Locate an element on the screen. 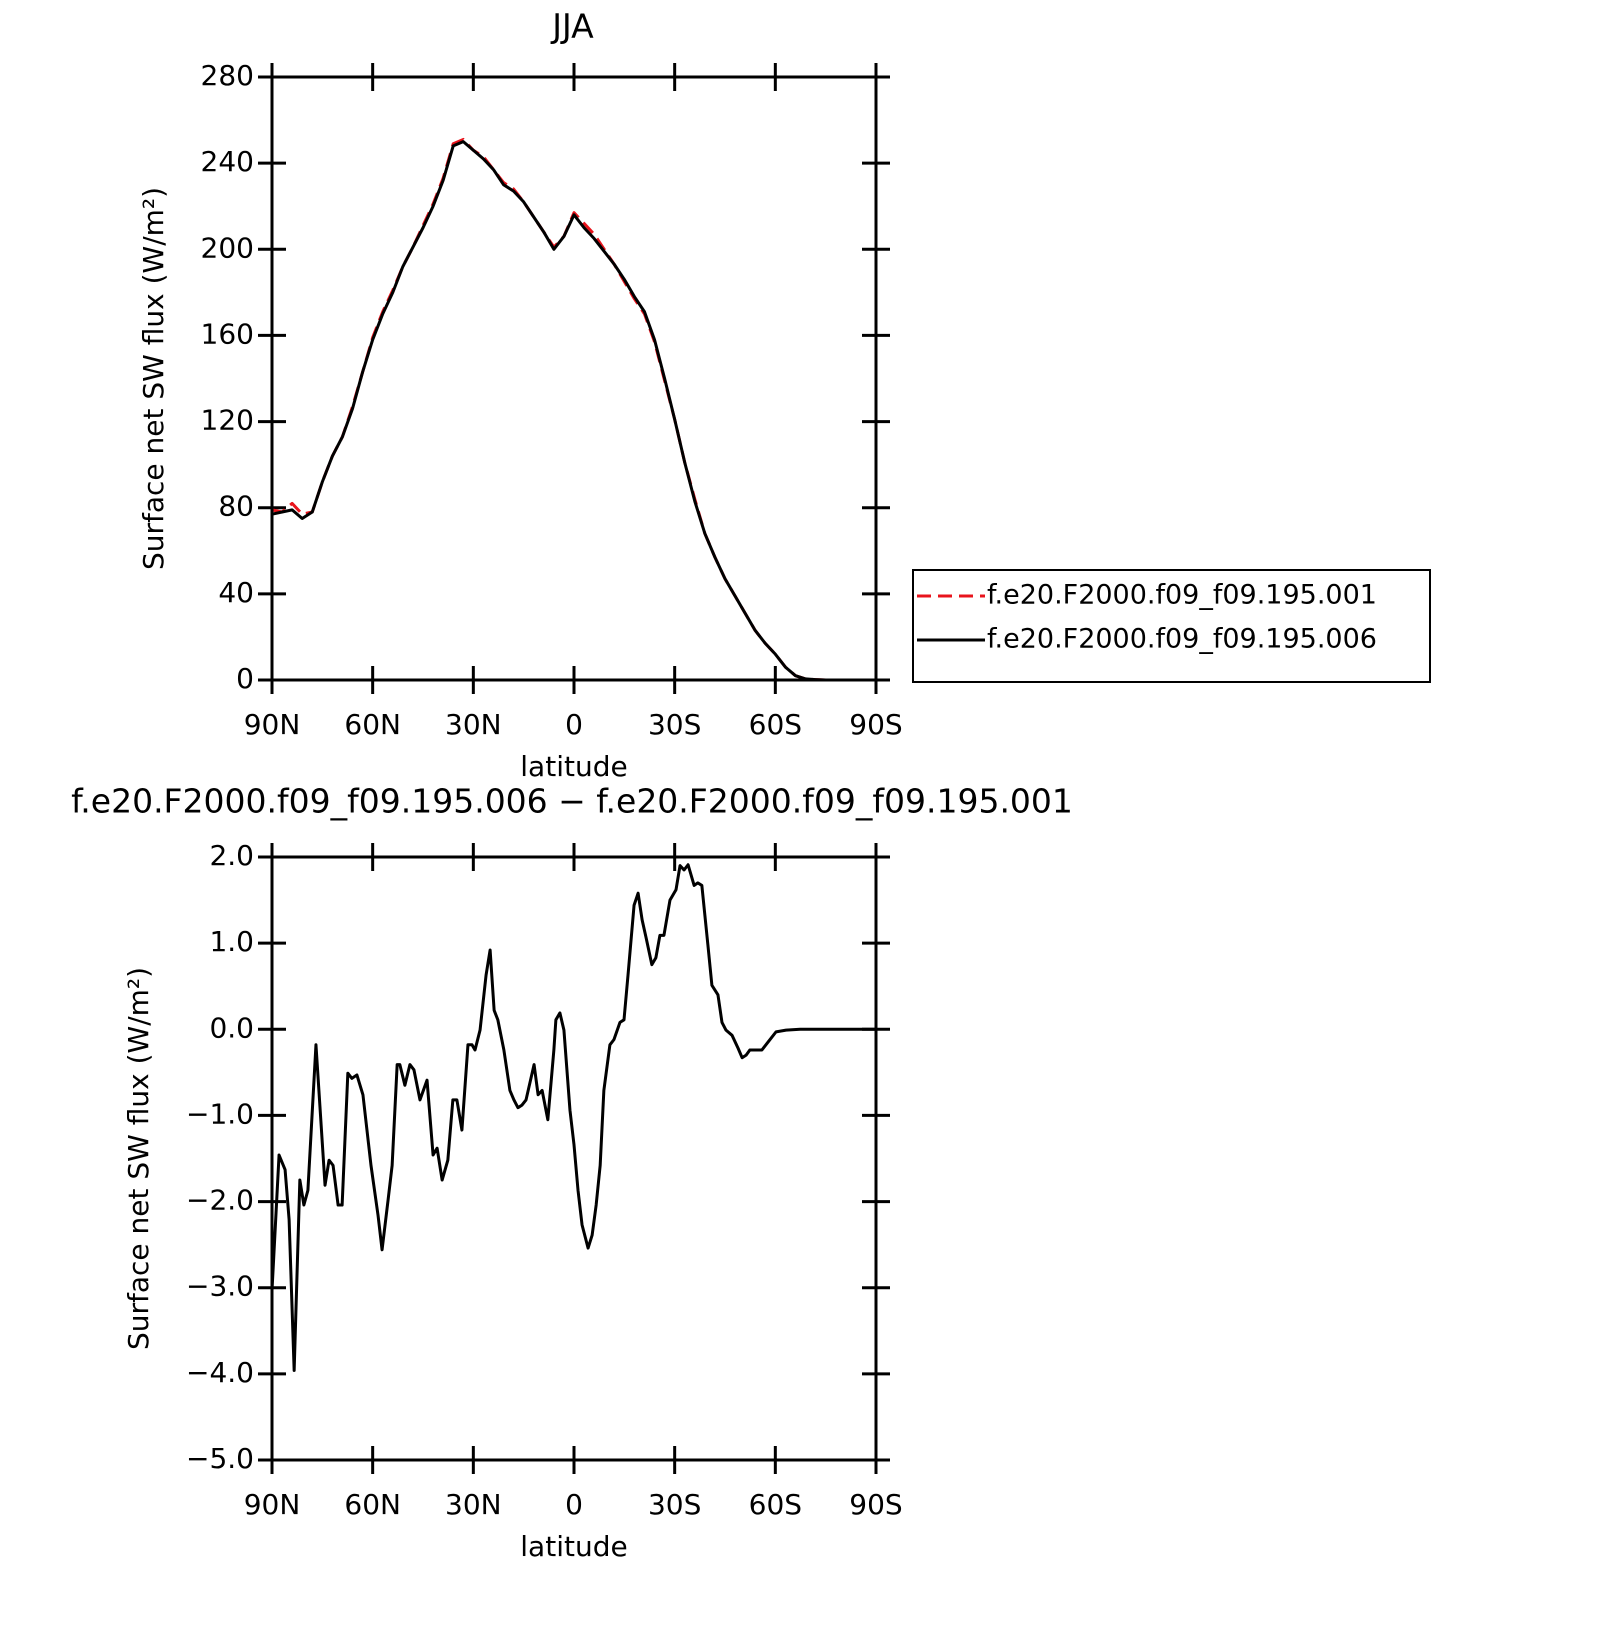  y-tick-label: −1.0 is located at coordinates (220, 1113).